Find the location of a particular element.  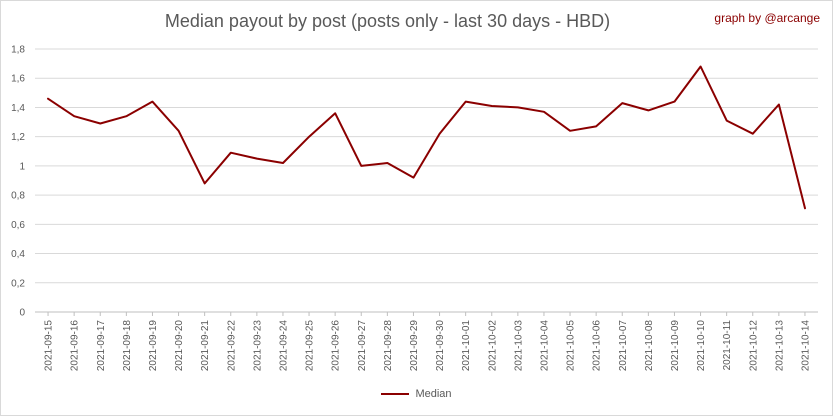

x-tick-label: 2021-10-14 is located at coordinates (805, 346).